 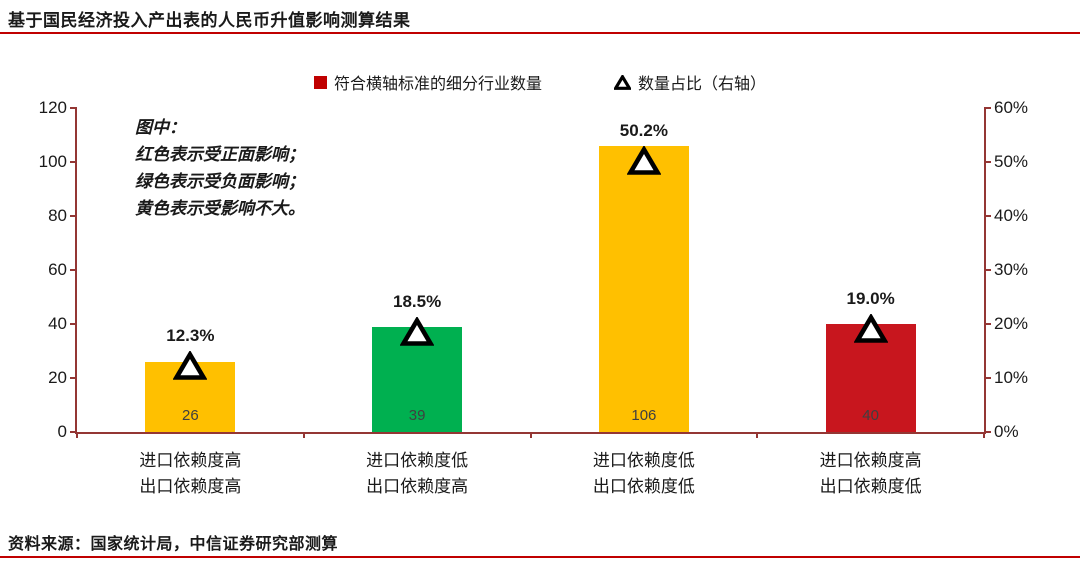 What do you see at coordinates (220, 154) in the screenshot?
I see `annotation-line: 红色表示受正面影响；` at bounding box center [220, 154].